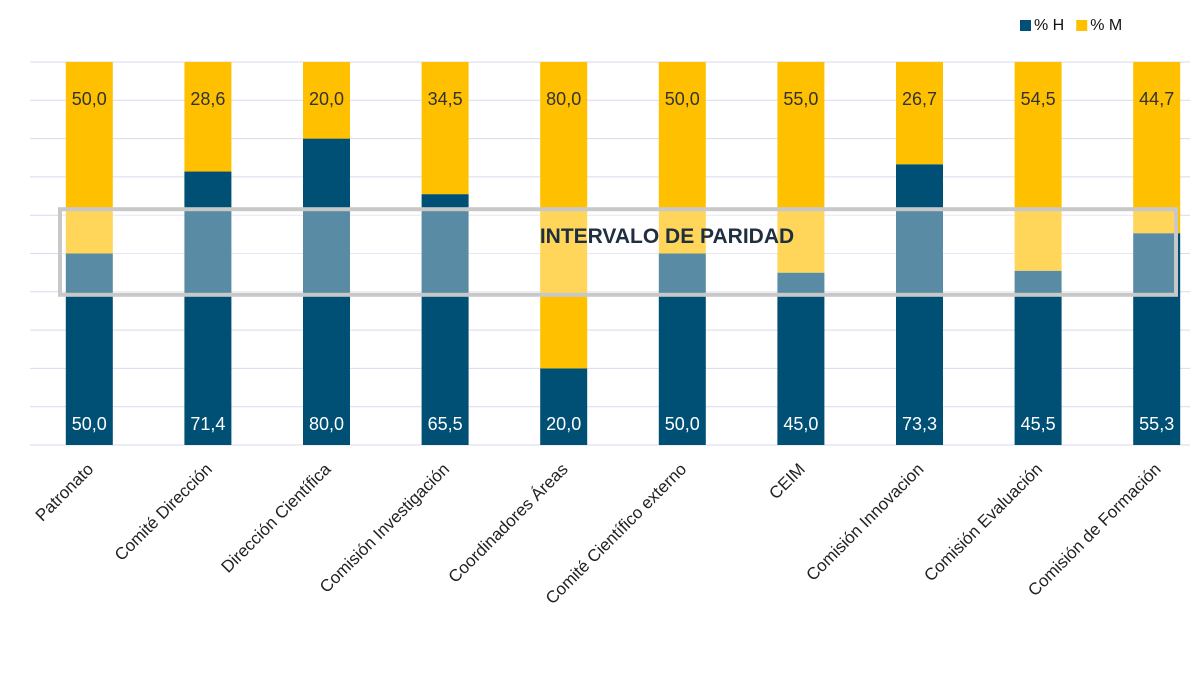 This screenshot has height=673, width=1203. What do you see at coordinates (800, 99) in the screenshot?
I see `data-label: 55,0` at bounding box center [800, 99].